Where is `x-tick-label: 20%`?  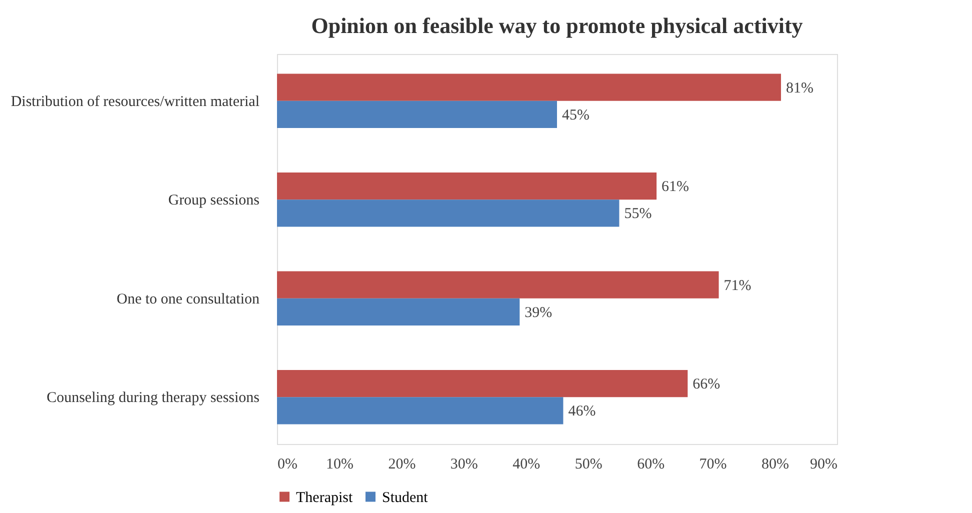 x-tick-label: 20% is located at coordinates (402, 464).